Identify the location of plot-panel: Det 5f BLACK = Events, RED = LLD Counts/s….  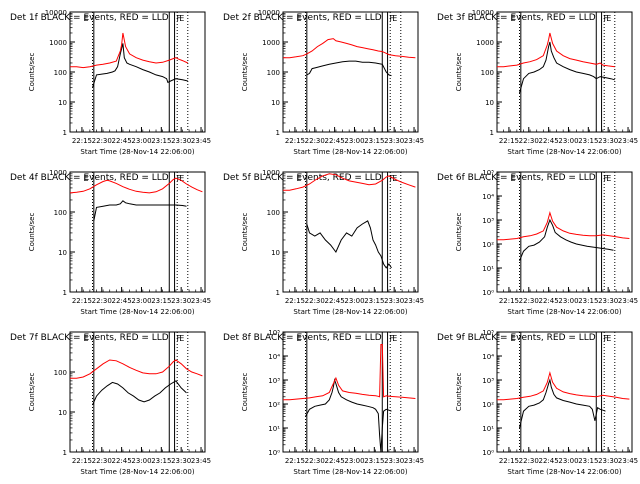
(323, 242).